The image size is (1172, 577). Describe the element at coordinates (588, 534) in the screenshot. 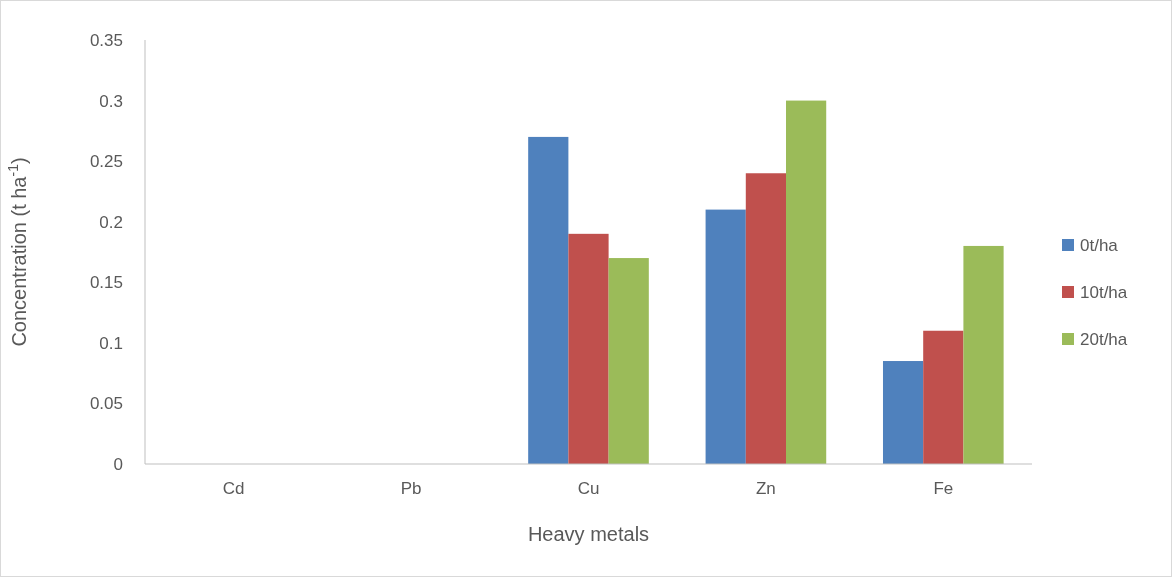

I see `x-axis-title: Heavy metals` at that location.